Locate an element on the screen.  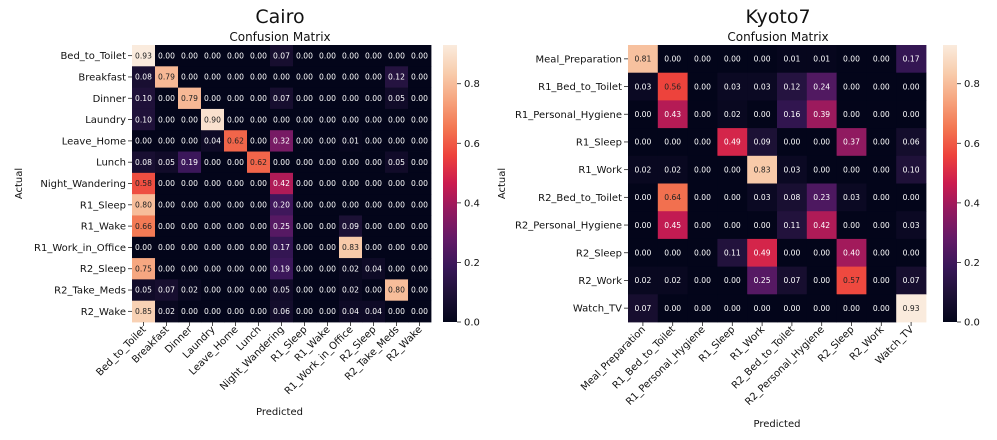
y-tick-label: R1_Work is located at coordinates (600, 170).